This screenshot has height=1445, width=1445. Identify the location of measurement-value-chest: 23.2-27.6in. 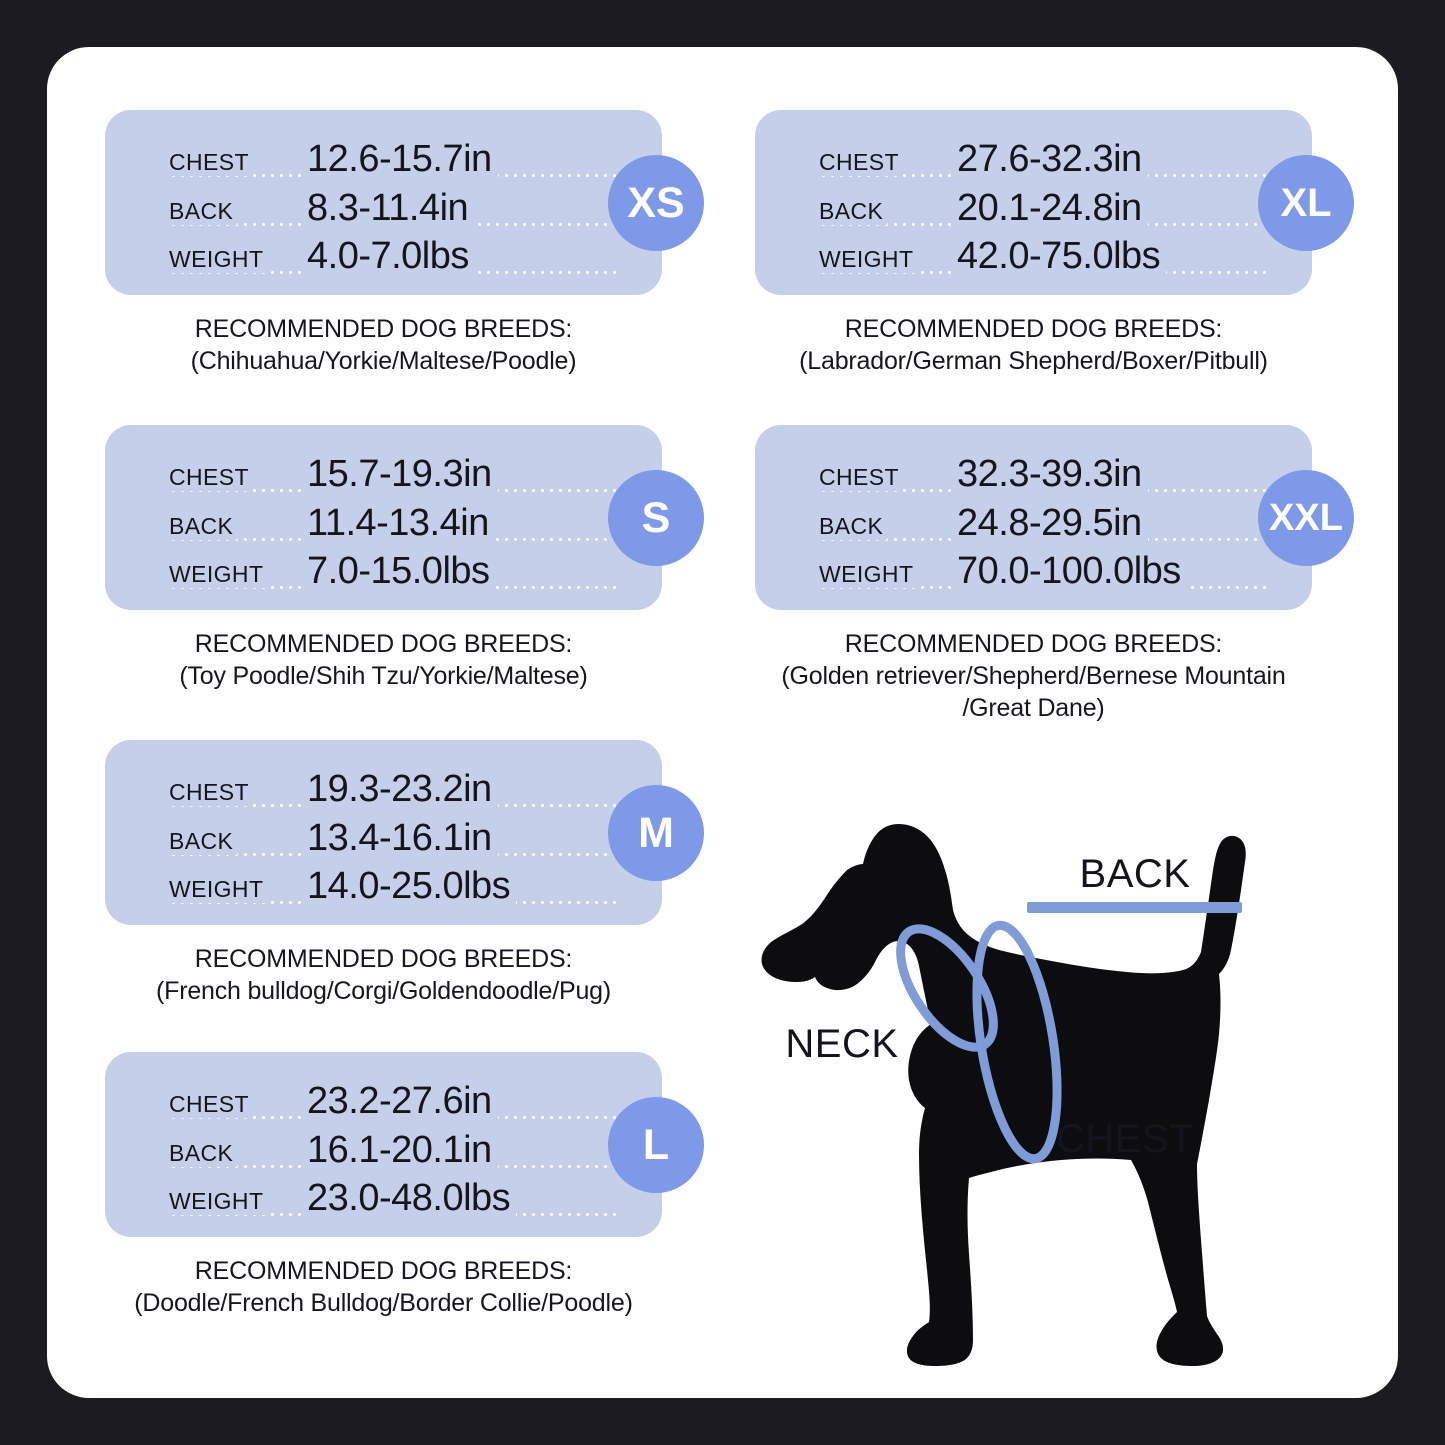
(399, 1101).